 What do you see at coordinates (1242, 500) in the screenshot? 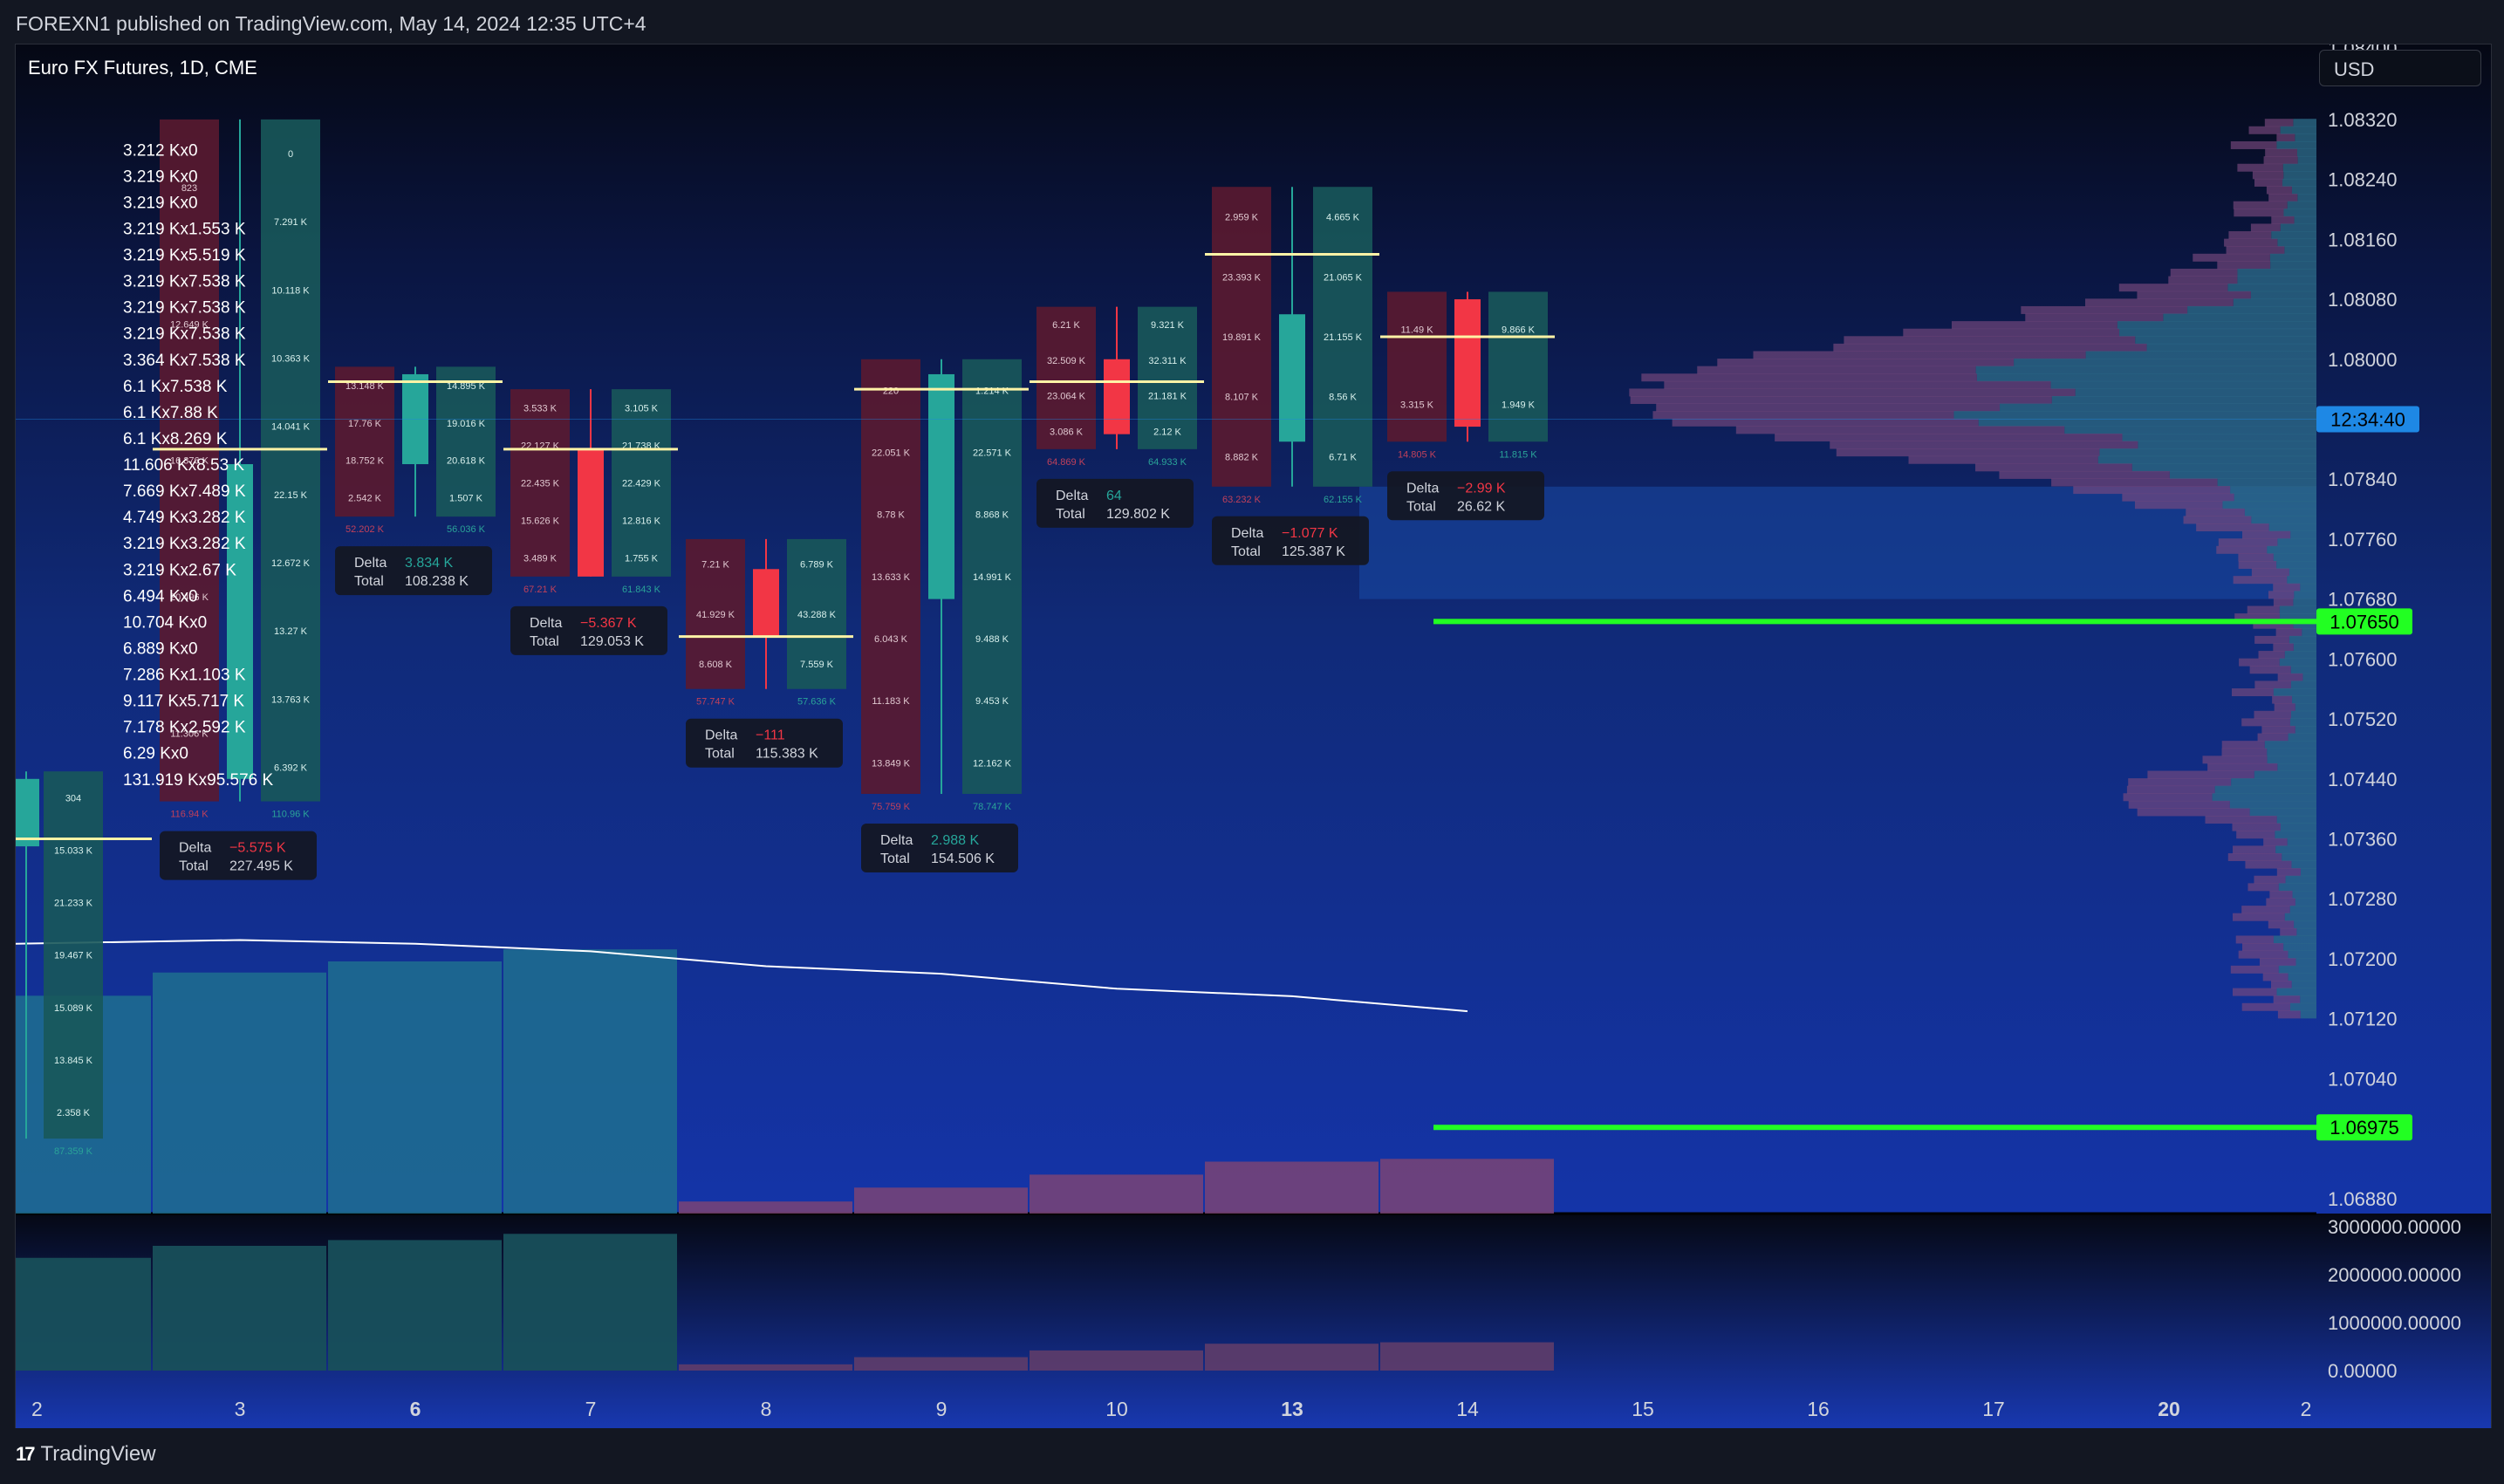
I see `sell-total: 63.232 K` at bounding box center [1242, 500].